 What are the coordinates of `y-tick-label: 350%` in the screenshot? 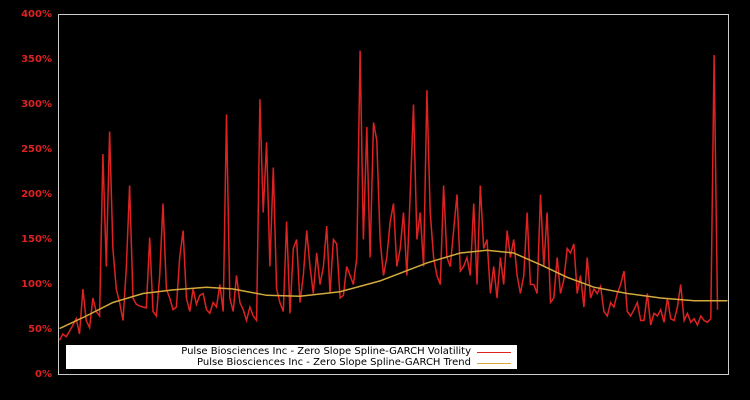 It's located at (36, 59).